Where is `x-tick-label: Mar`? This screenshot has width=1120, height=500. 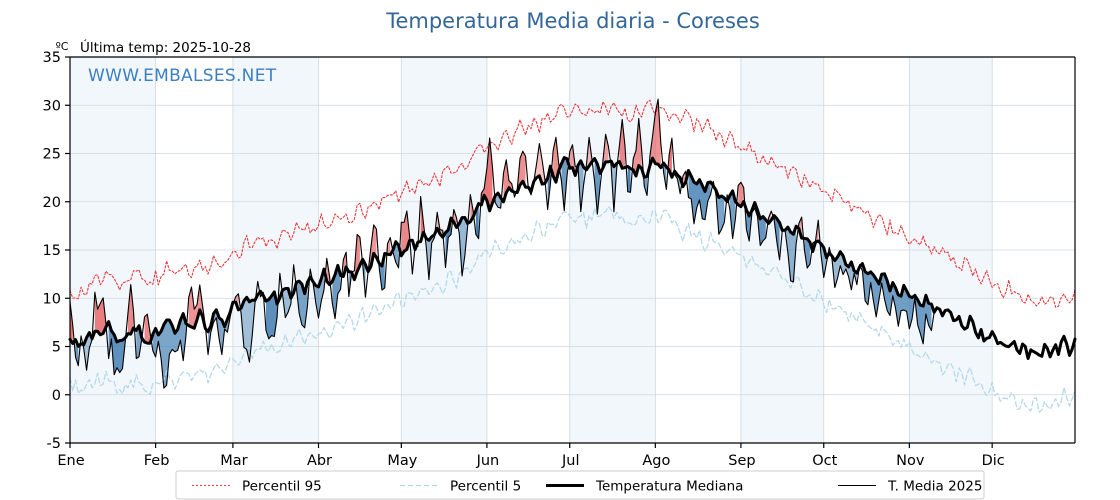 x-tick-label: Mar is located at coordinates (233, 461).